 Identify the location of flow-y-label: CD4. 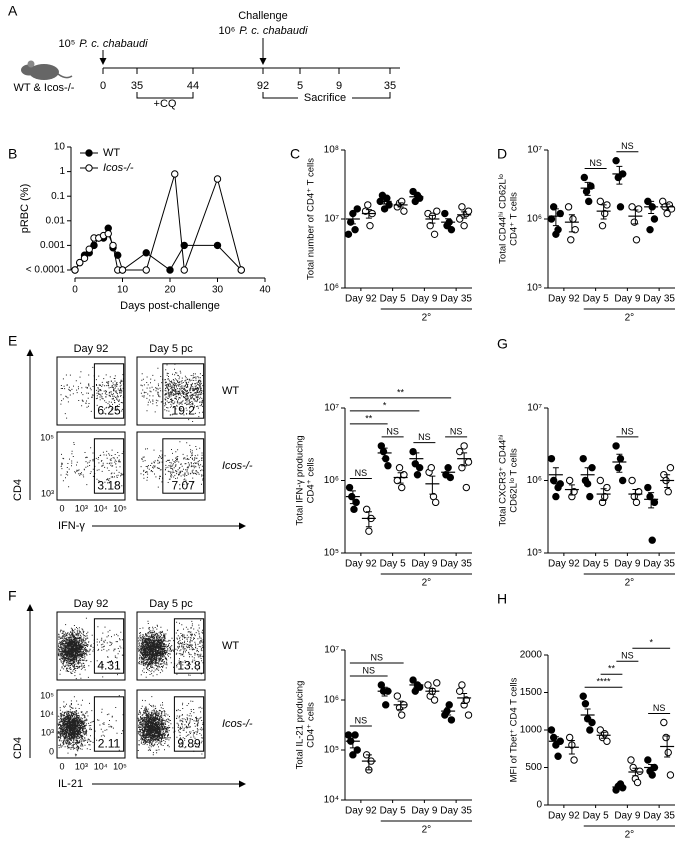
(18, 490).